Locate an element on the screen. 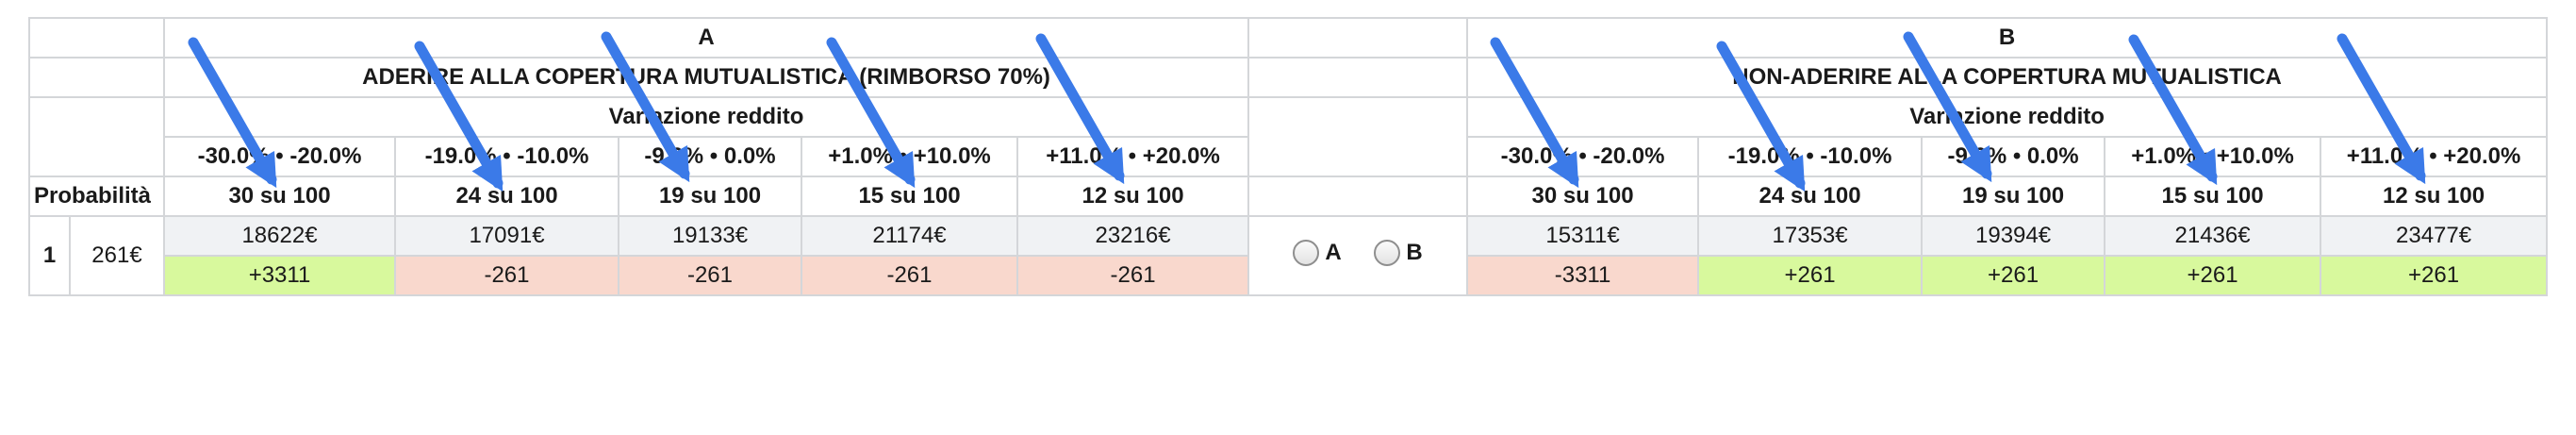 This screenshot has width=2576, height=435. option-b-subtitle: Variazione reddito is located at coordinates (2007, 117).